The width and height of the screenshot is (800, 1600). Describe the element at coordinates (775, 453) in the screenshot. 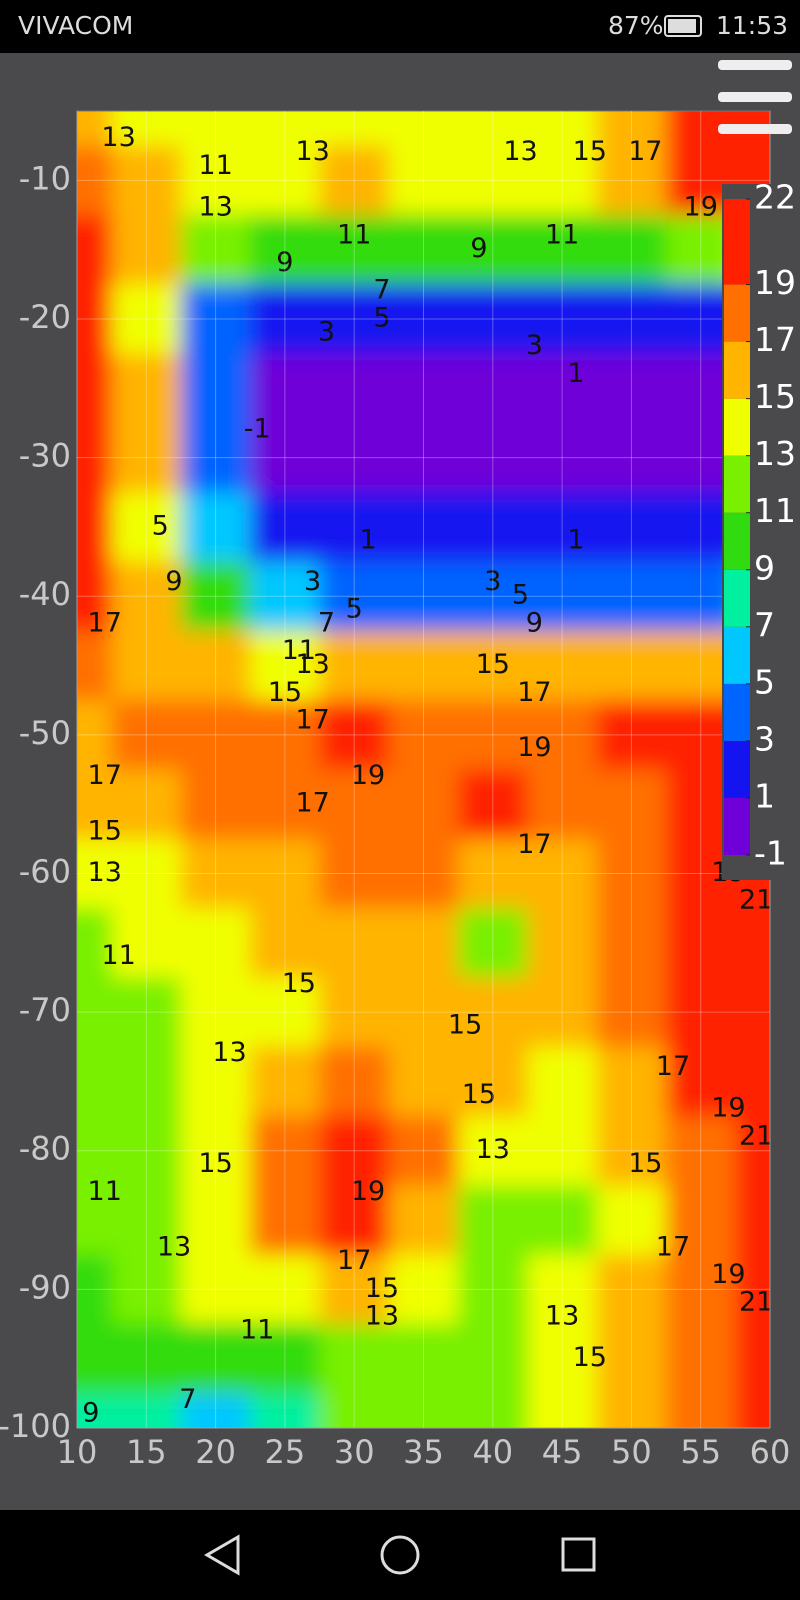

I see `colorbar-tick-label: 13` at that location.